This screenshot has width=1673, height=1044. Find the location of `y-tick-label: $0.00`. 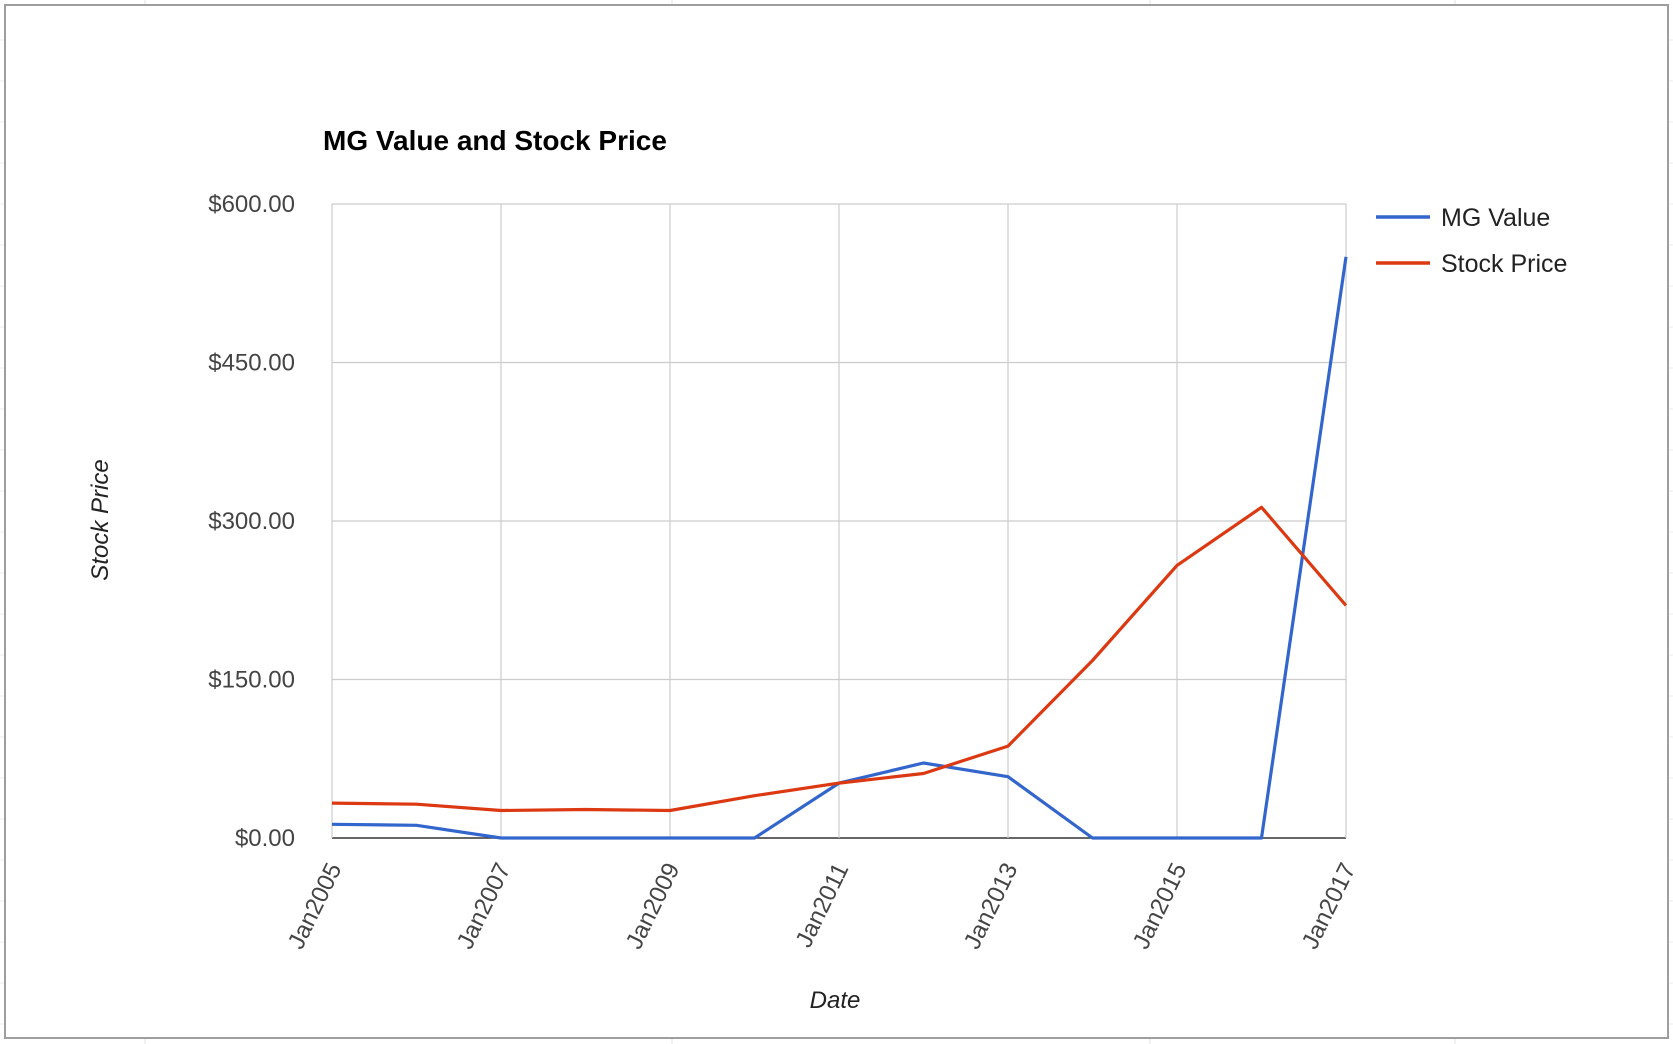

y-tick-label: $0.00 is located at coordinates (265, 838).